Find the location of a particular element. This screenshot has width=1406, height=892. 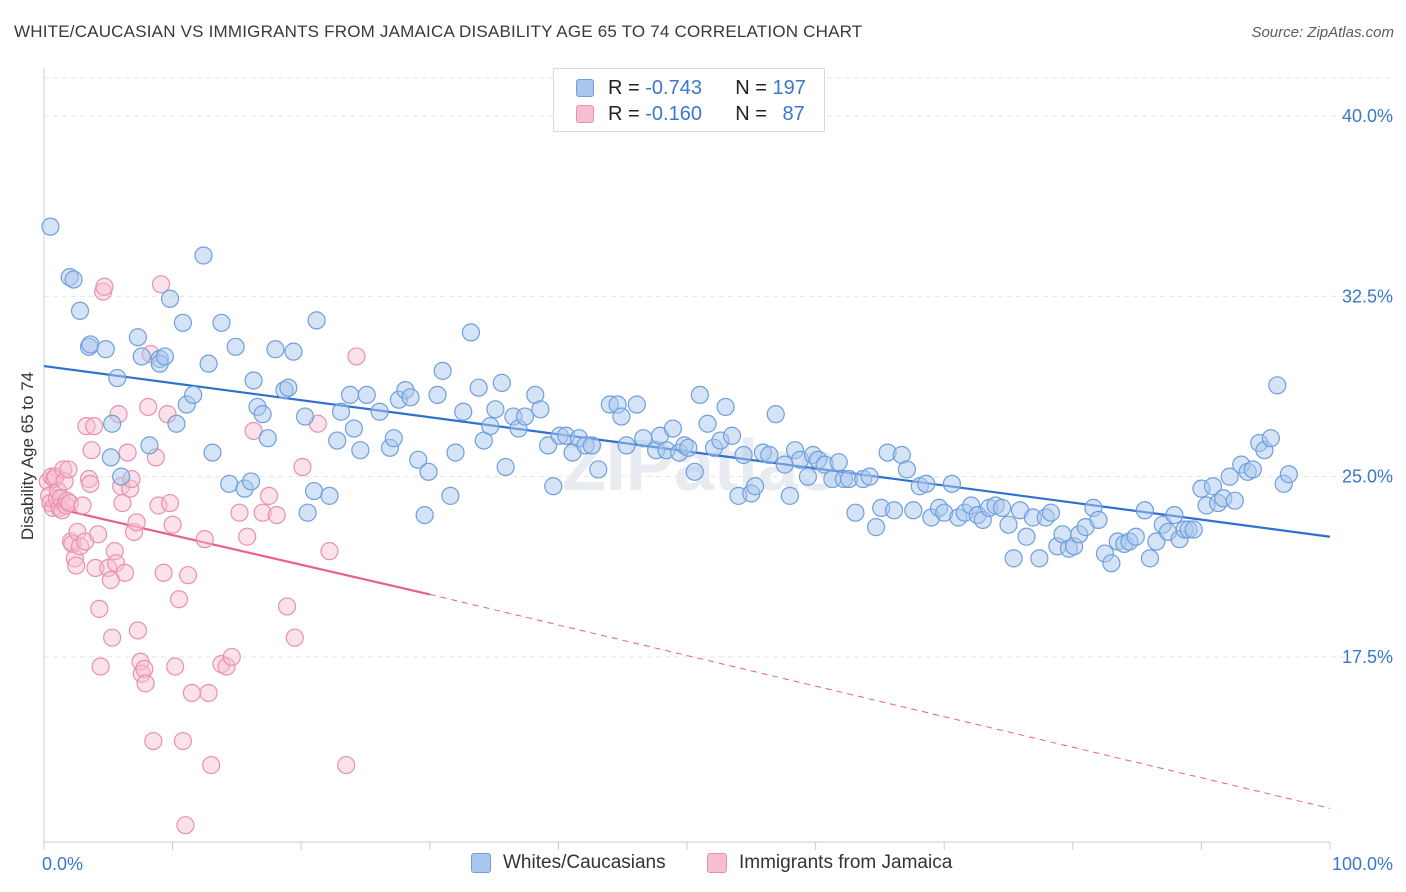

legend-row-white: R = -0.743 N = 197 is located at coordinates (691, 88).